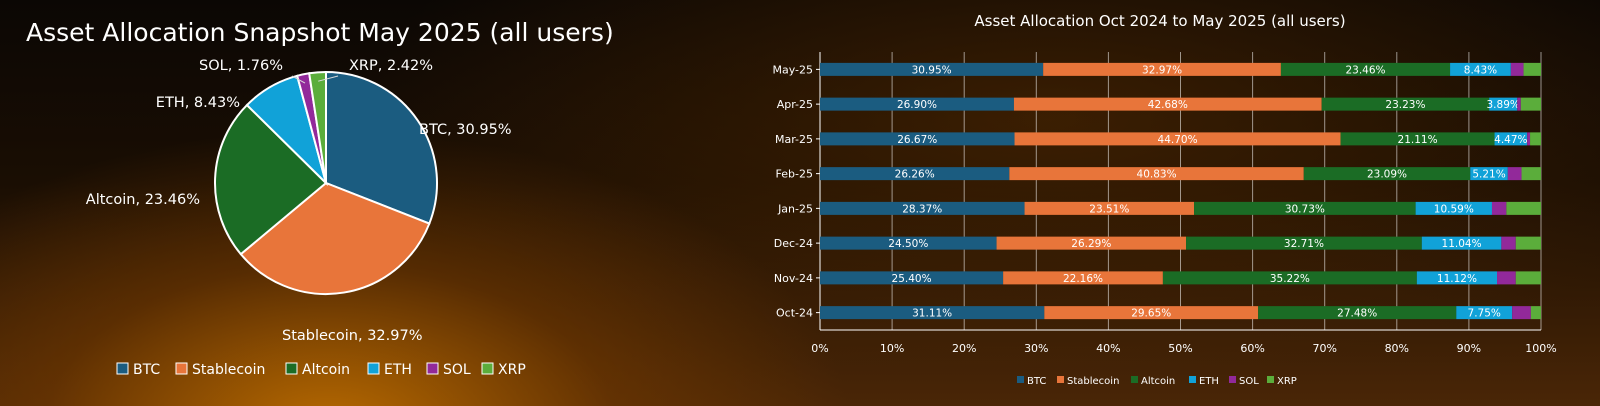 The image size is (1600, 406). Describe the element at coordinates (1020, 379) in the screenshot. I see `bar-legend-swatch-btc` at that location.